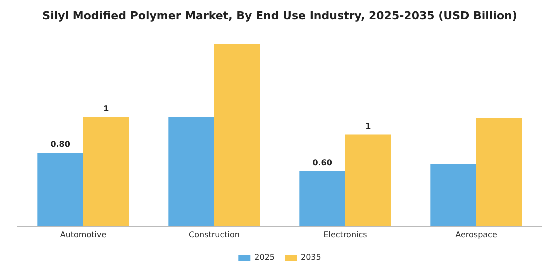  I want to click on data-label: 0.80, so click(60, 145).